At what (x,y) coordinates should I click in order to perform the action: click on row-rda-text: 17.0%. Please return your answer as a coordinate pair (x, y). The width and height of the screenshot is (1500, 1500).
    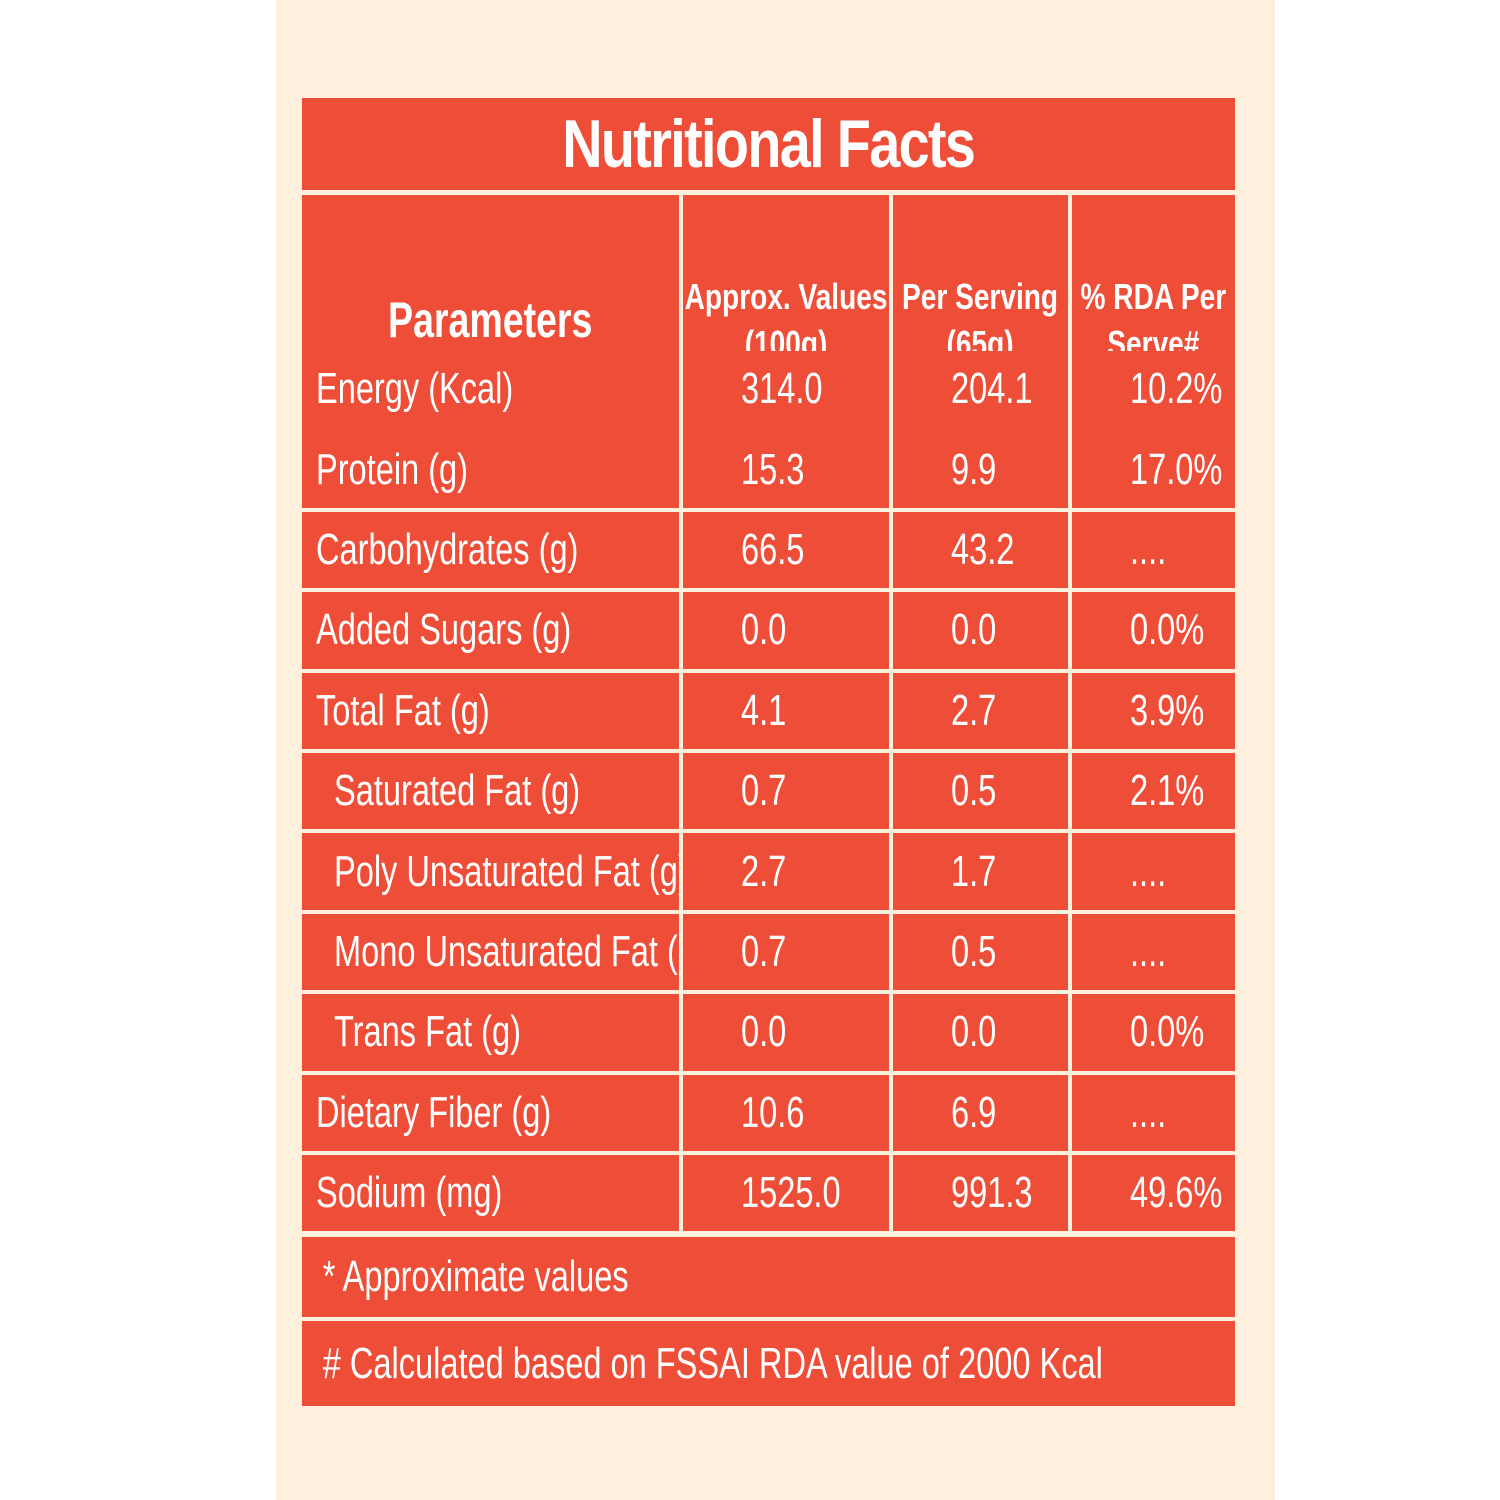
    Looking at the image, I should click on (1176, 469).